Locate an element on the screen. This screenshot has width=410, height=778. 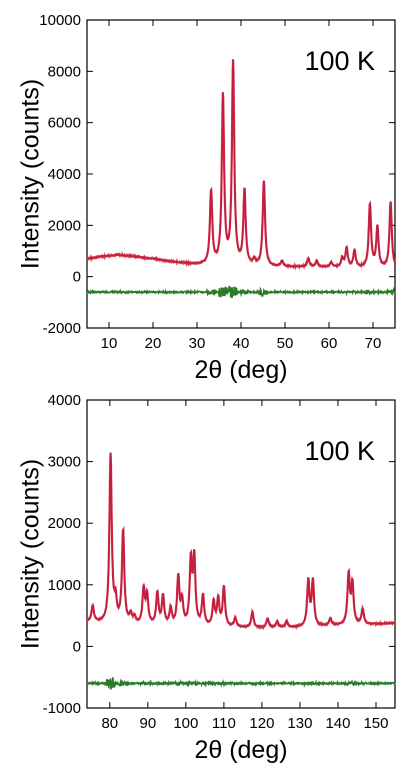
bottom-chart-temperature-annotation: 100 K is located at coordinates (339, 451).